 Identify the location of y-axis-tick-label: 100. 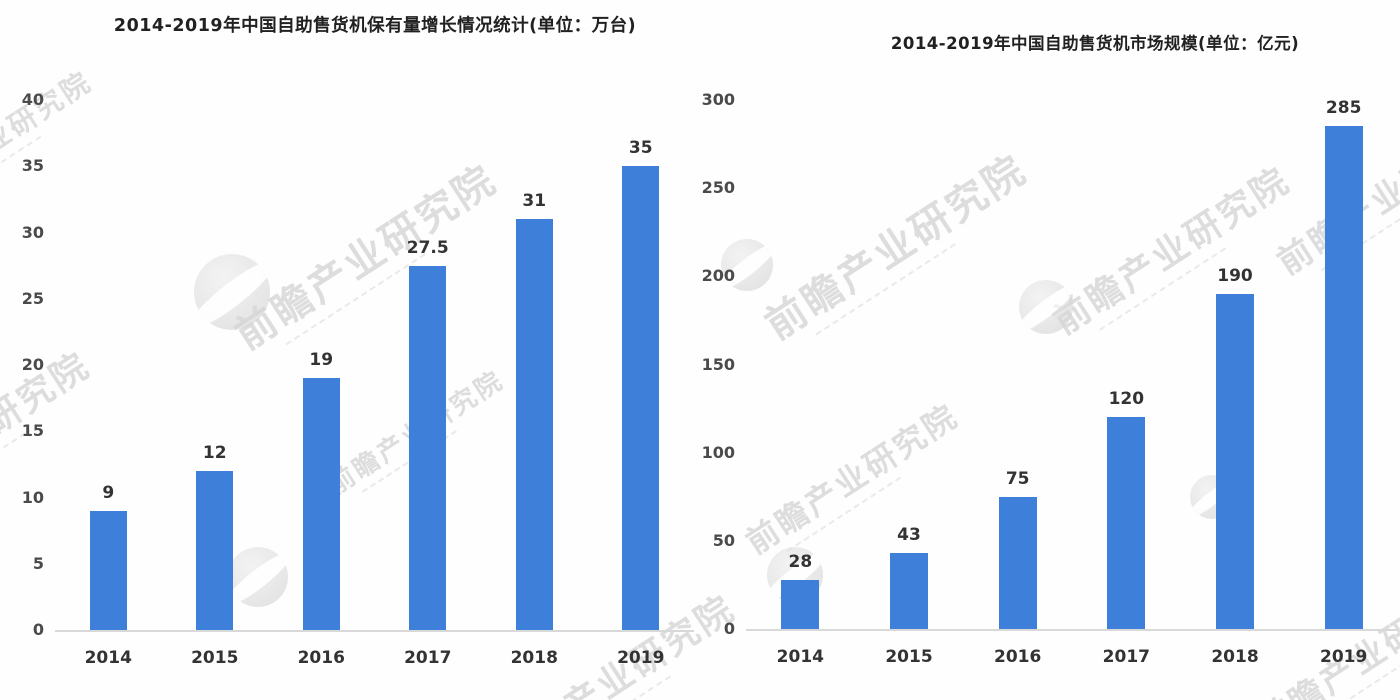
(718, 452).